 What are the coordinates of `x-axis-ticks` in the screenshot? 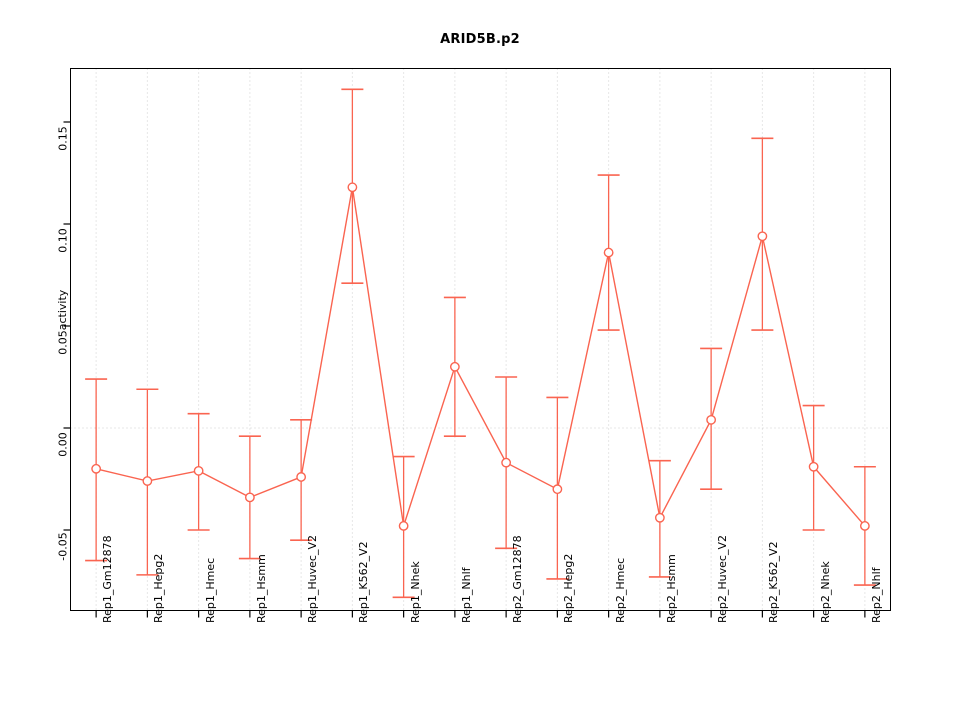 It's located at (480, 614).